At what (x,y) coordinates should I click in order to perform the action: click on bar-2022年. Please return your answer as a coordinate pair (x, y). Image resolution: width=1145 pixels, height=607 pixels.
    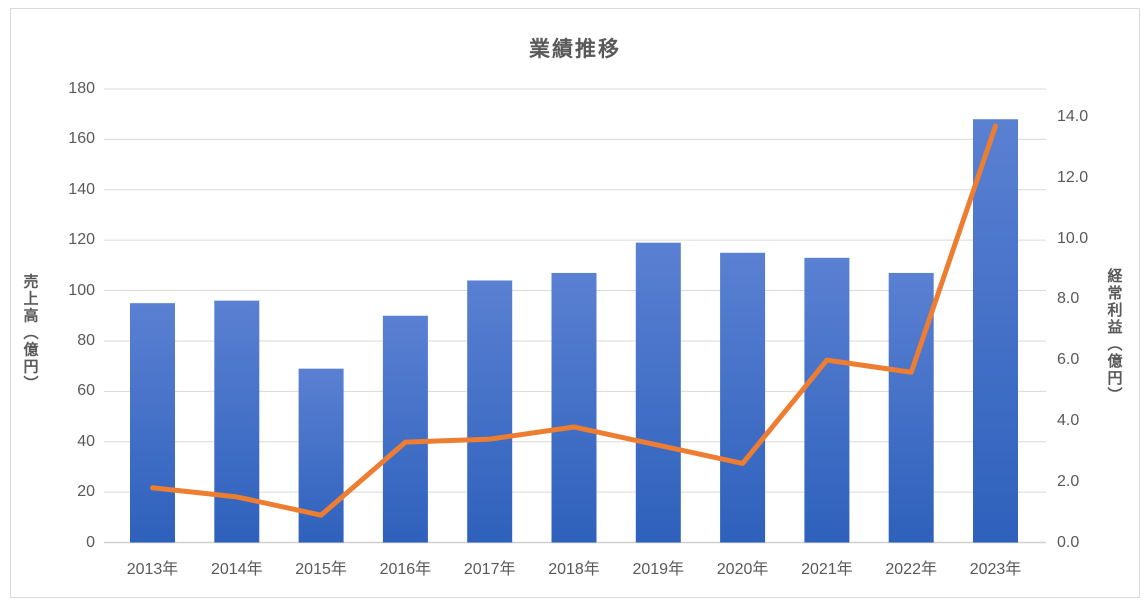
    Looking at the image, I should click on (911, 407).